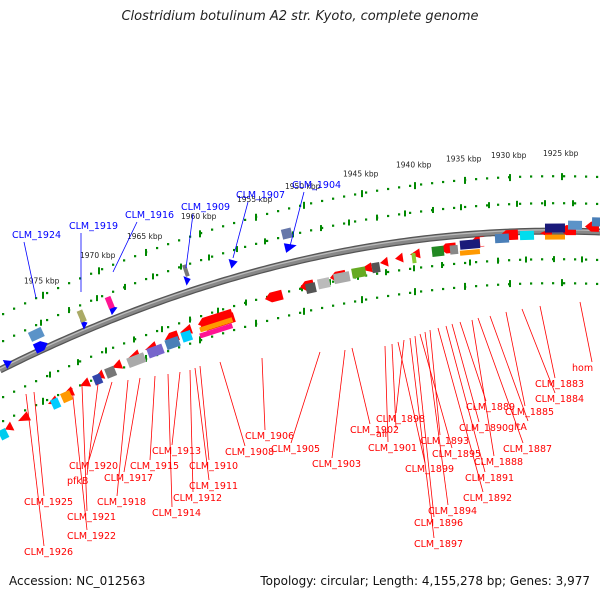 Image resolution: width=600 pixels, height=600 pixels. What do you see at coordinates (529, 412) in the screenshot?
I see `reverse-gene-label: CLM_1885` at bounding box center [529, 412].